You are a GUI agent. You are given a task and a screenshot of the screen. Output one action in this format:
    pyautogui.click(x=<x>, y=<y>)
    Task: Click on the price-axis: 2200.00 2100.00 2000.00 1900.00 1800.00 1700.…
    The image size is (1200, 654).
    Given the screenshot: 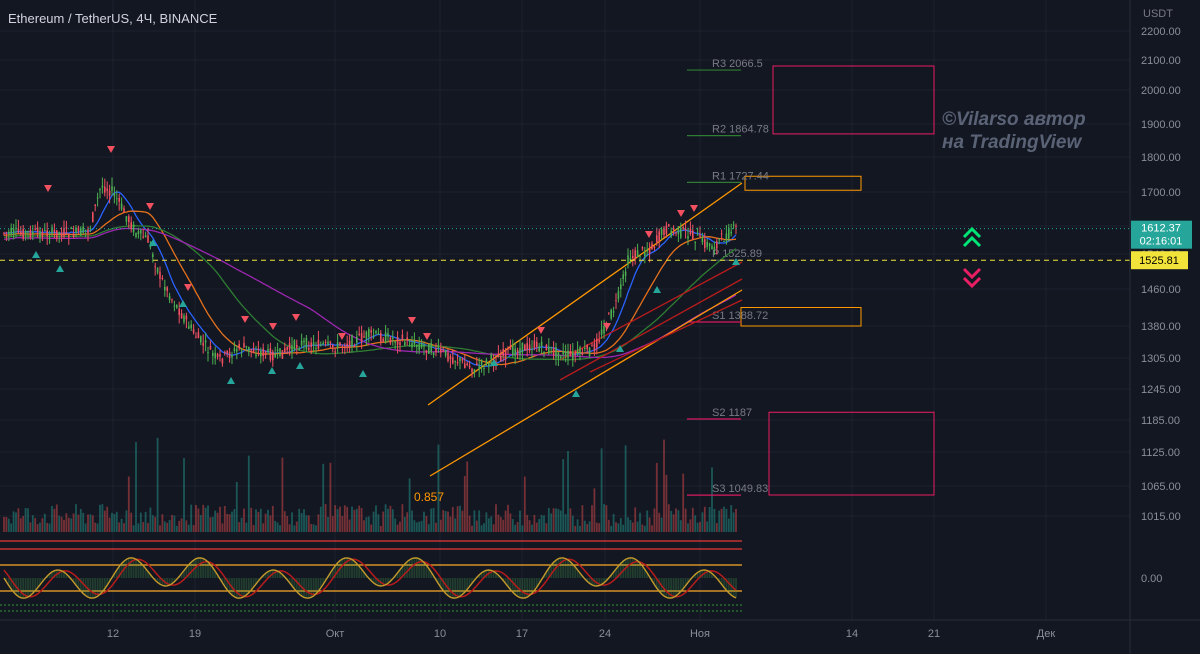 What is the action you would take?
    pyautogui.click(x=1155, y=327)
    